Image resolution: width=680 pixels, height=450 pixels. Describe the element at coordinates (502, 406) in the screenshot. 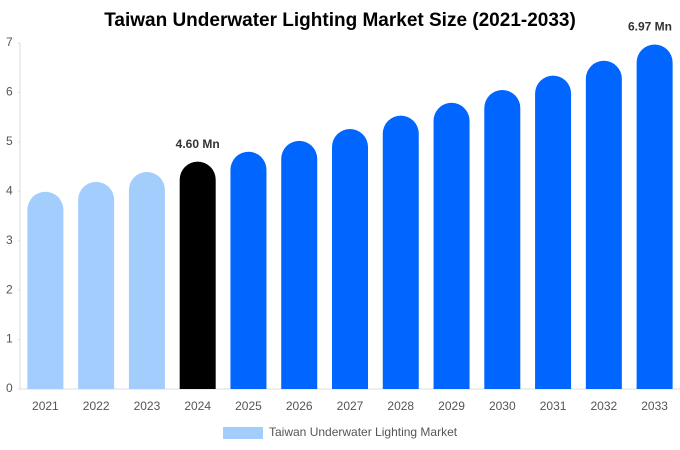

I see `x-tick-label: 2030` at that location.